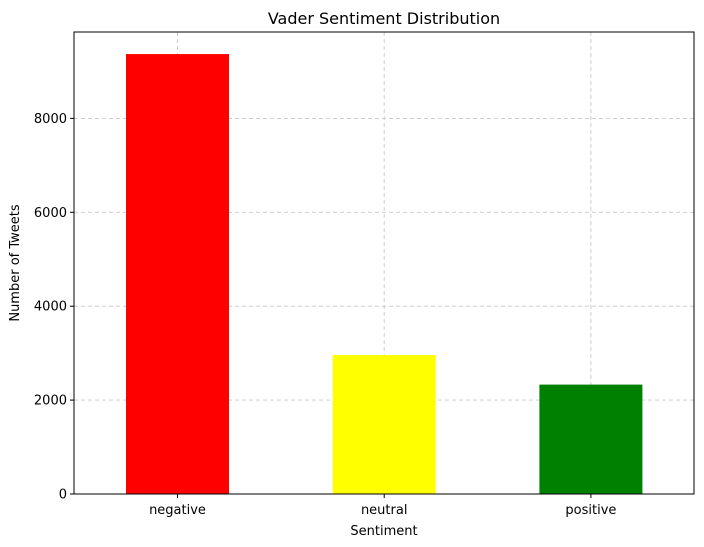 The height and width of the screenshot is (547, 704). I want to click on bar-positive, so click(591, 439).